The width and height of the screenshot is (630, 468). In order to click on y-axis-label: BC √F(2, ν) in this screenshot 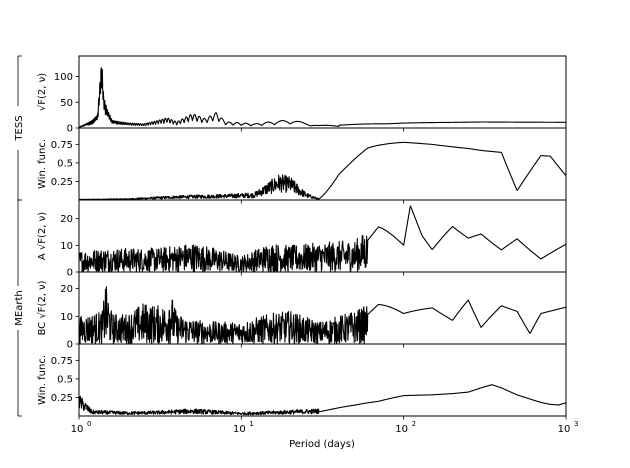, I will do `click(42, 307)`.